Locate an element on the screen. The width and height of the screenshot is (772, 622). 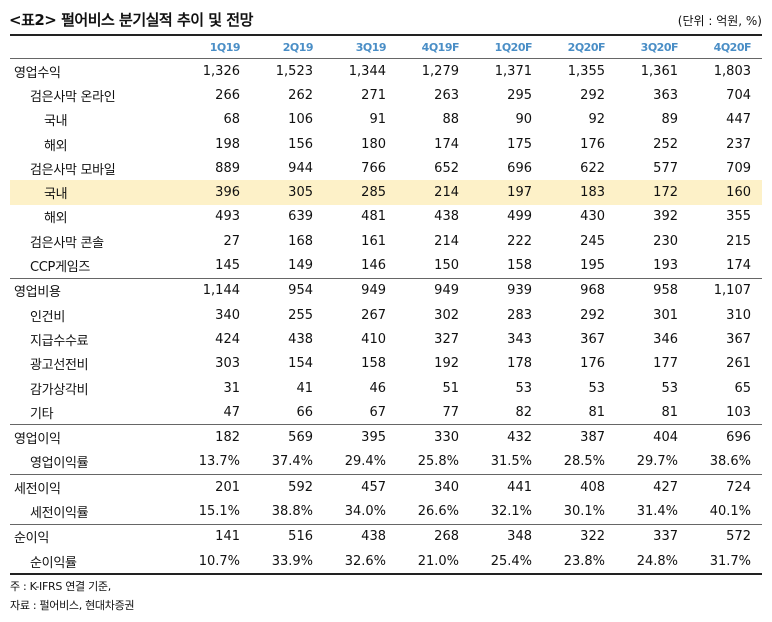
value-cell: 271 is located at coordinates (373, 95).